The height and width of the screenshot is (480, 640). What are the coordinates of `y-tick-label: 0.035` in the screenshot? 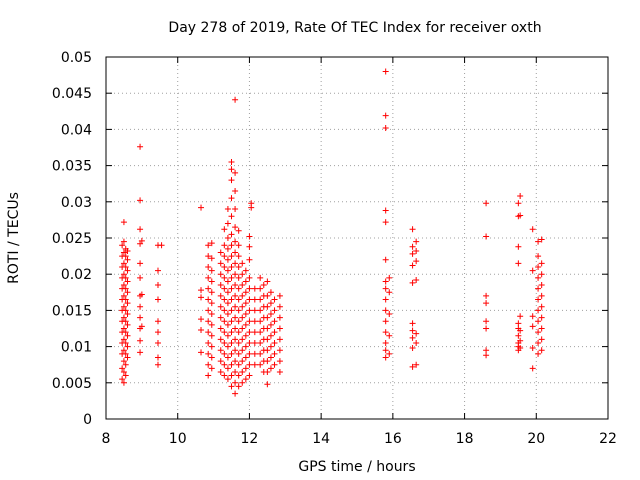 It's located at (72, 167).